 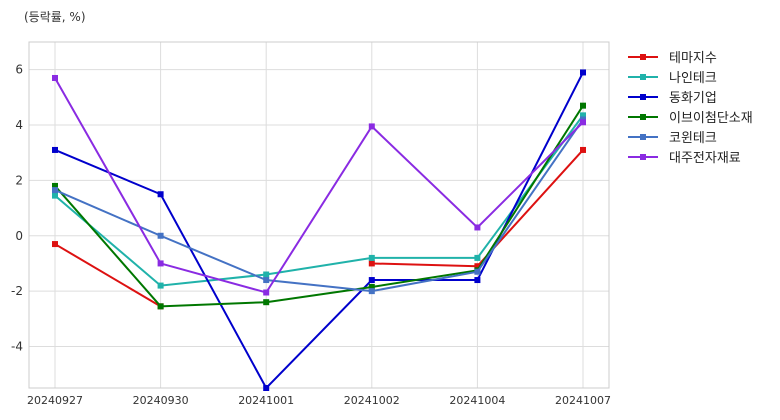 What do you see at coordinates (705, 158) in the screenshot?
I see `legend-label: 대주전자재료` at bounding box center [705, 158].